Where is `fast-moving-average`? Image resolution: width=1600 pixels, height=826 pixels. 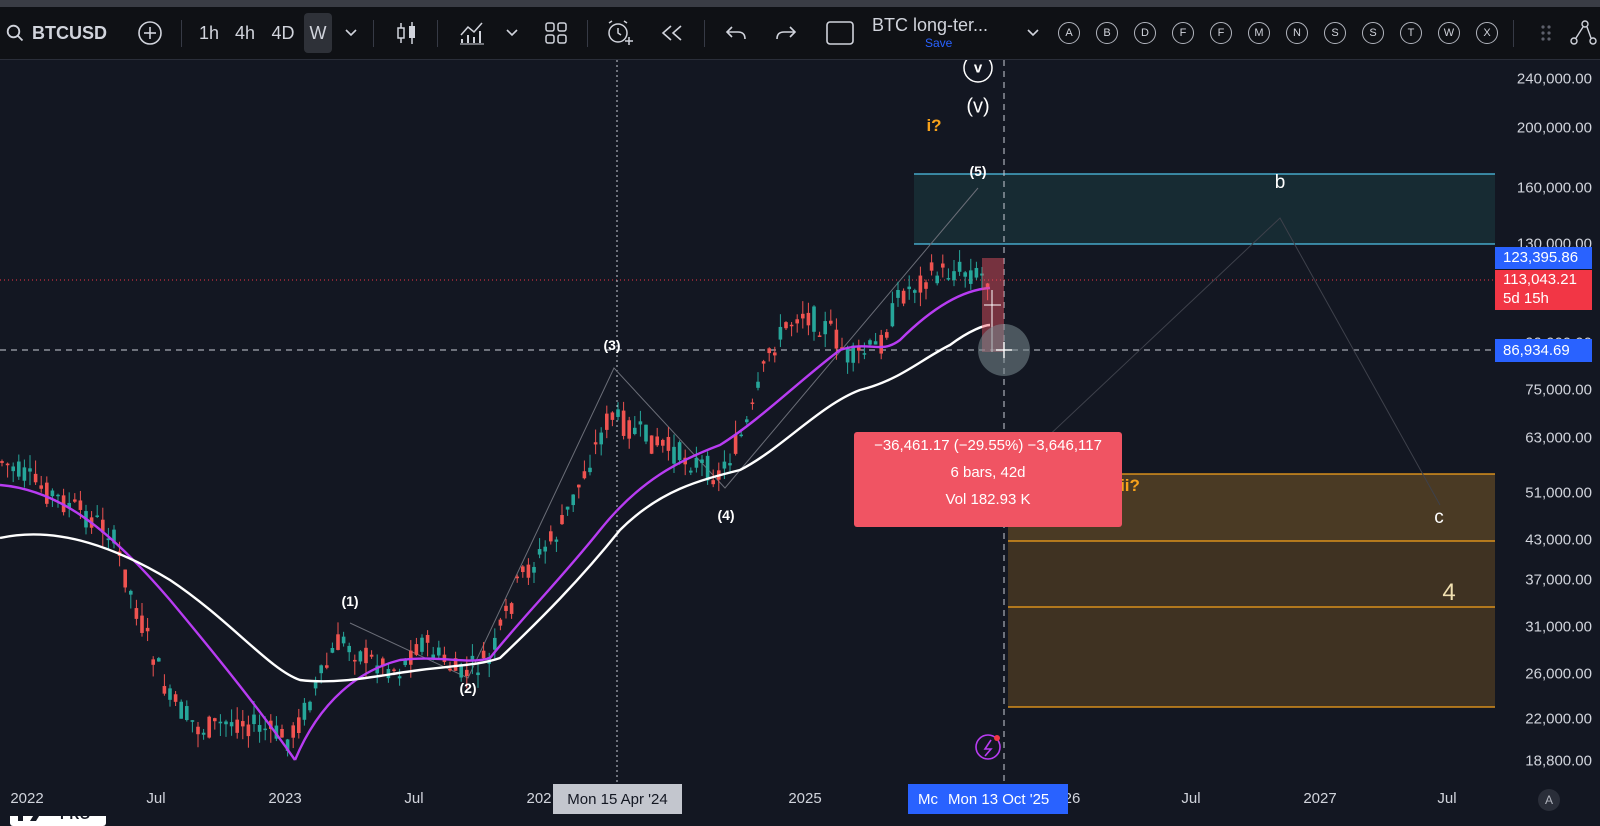 fast-moving-average is located at coordinates (148, 622).